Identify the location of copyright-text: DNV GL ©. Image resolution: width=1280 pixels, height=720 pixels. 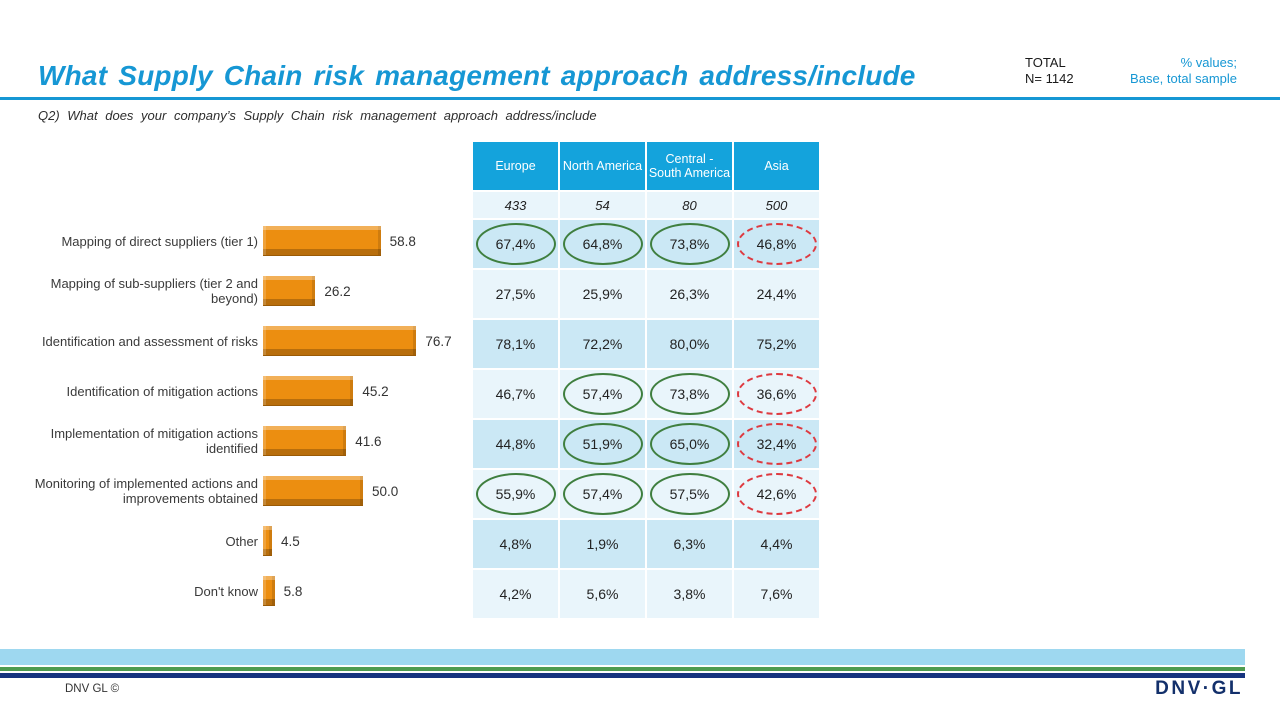
(92, 689).